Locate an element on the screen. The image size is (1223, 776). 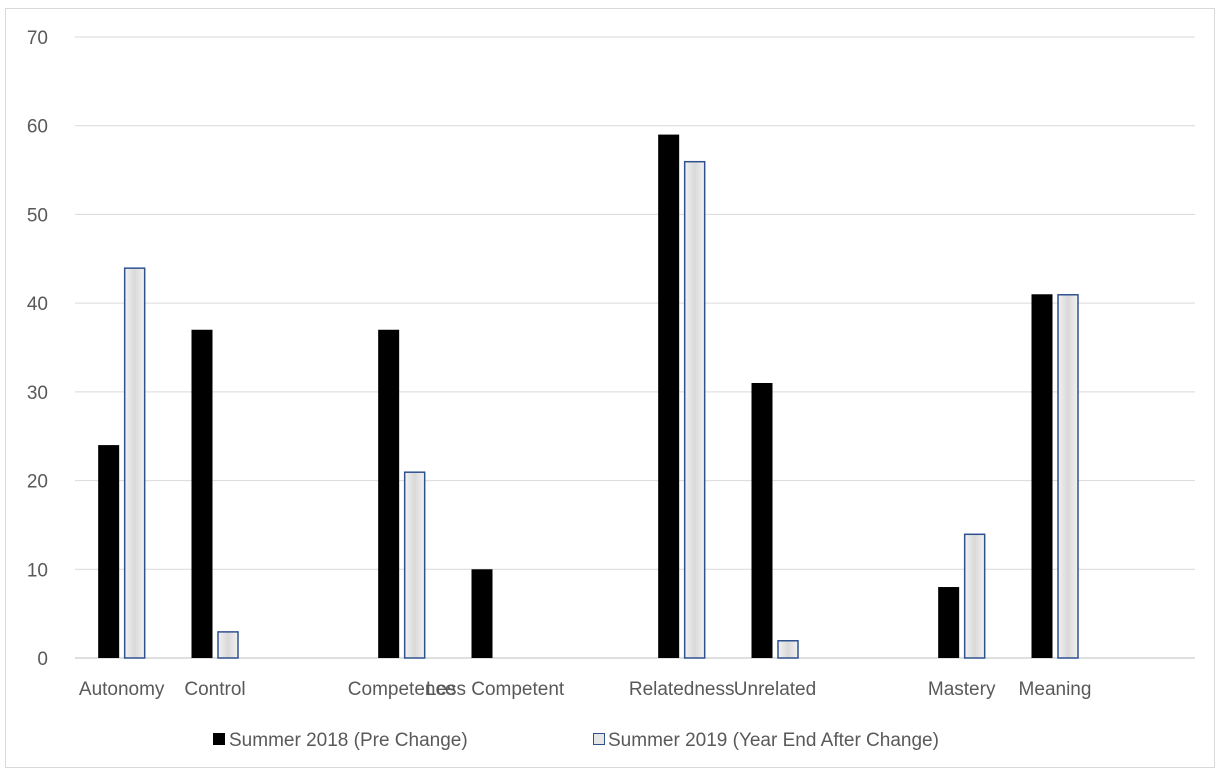
y-tick-label: 60 is located at coordinates (37, 127).